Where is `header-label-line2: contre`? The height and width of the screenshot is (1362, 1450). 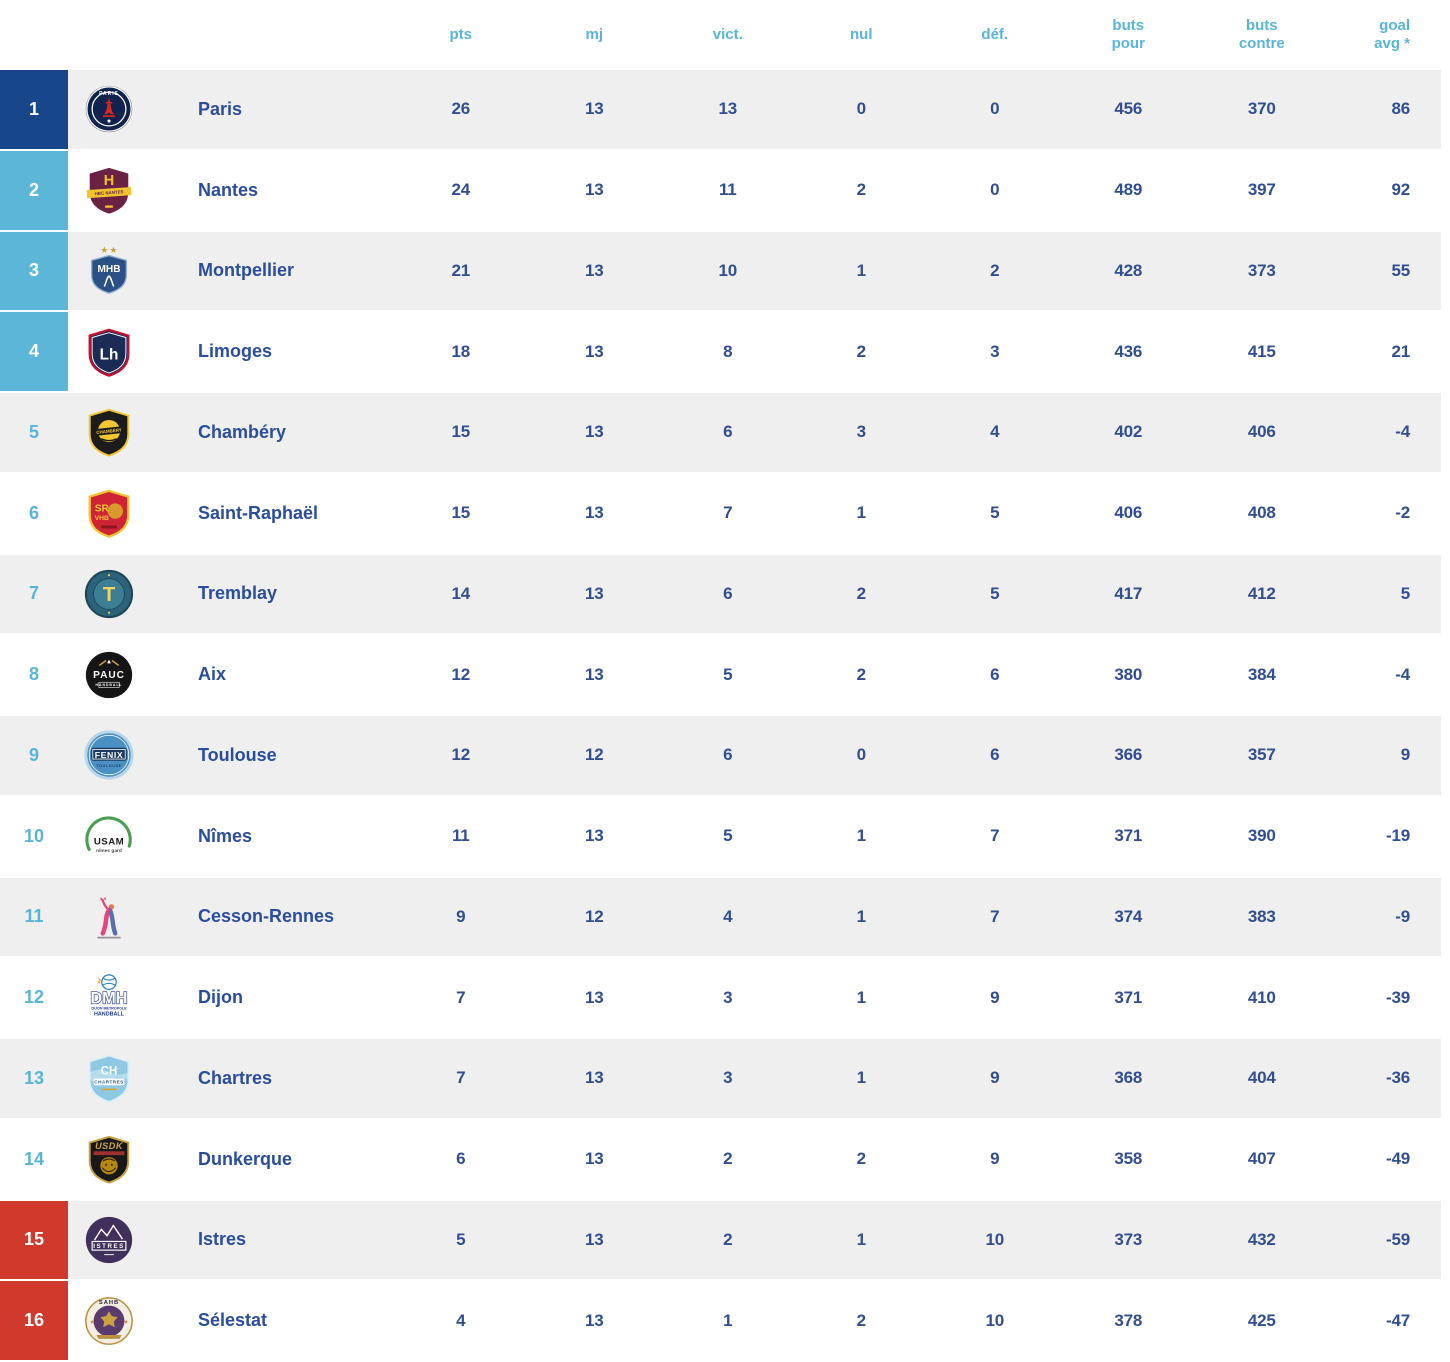
header-label-line2: contre is located at coordinates (1261, 43).